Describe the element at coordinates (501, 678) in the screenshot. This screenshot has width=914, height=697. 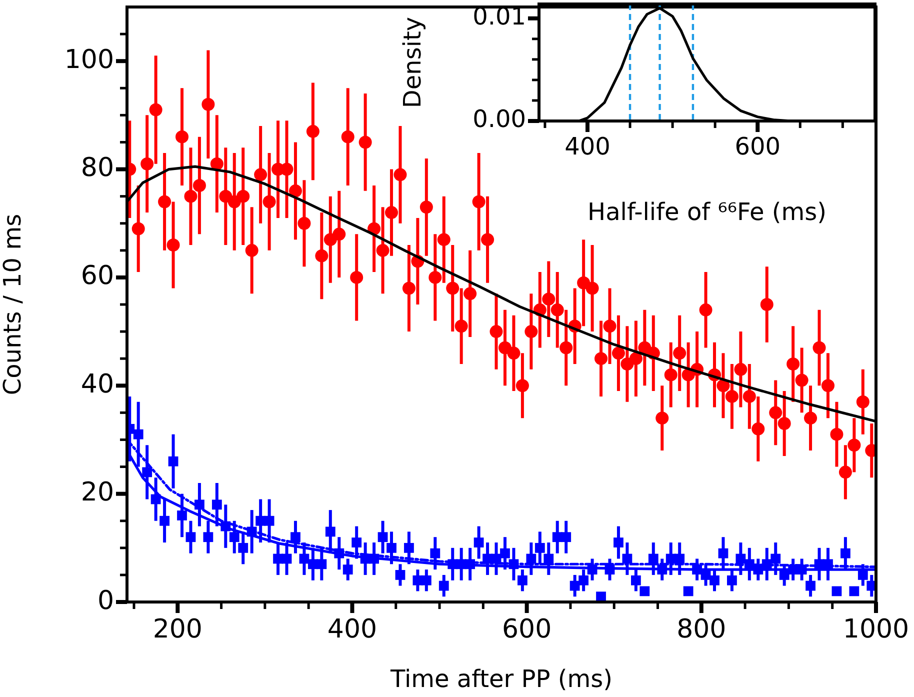
I see `x-axis-title: Time after PP (ms)` at that location.